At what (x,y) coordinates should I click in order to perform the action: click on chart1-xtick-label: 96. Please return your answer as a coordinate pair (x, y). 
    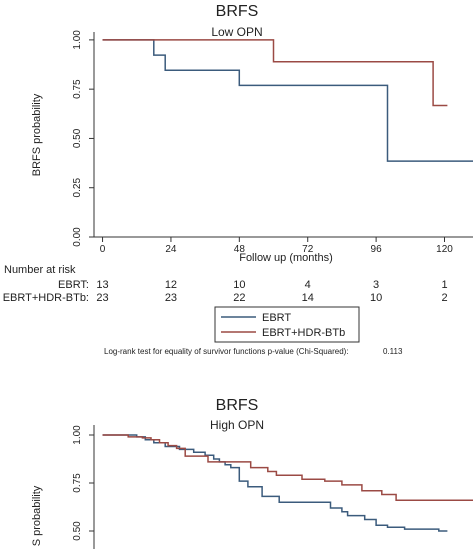
    Looking at the image, I should click on (377, 249).